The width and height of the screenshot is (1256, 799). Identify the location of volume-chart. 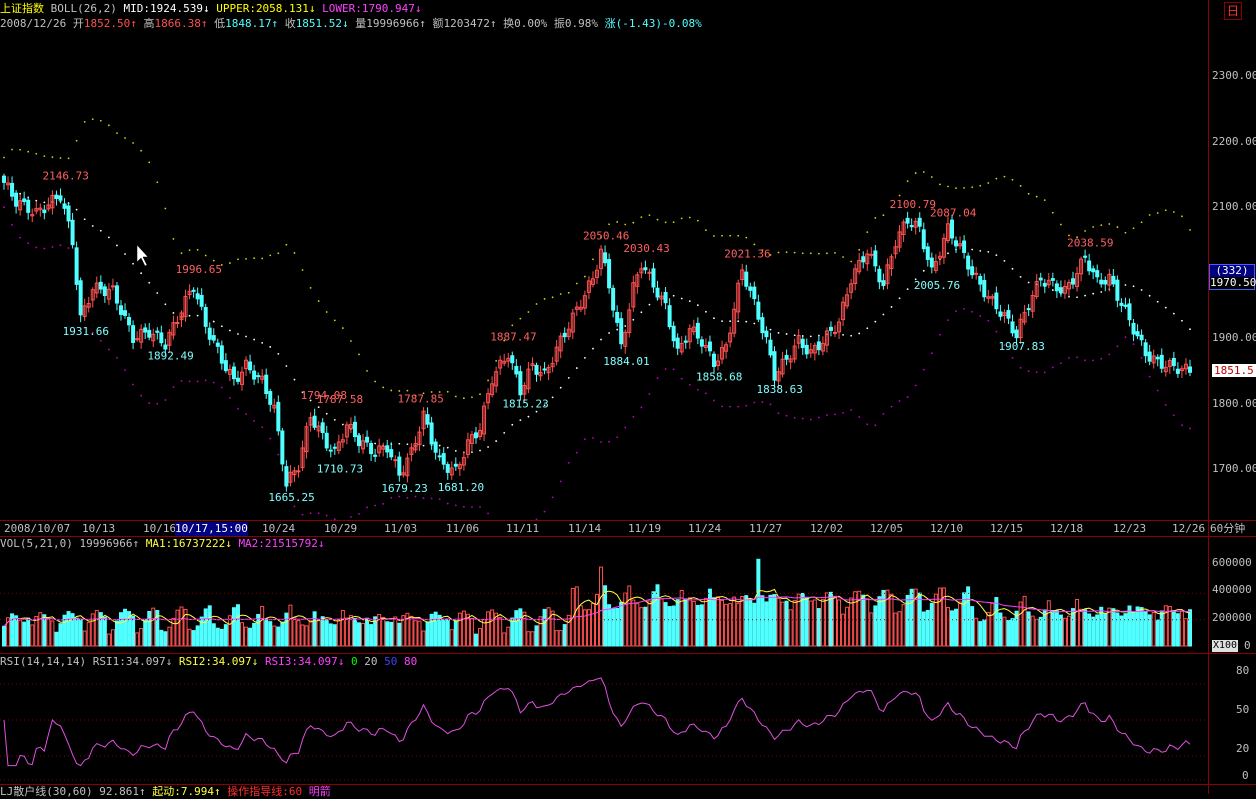
(604, 602).